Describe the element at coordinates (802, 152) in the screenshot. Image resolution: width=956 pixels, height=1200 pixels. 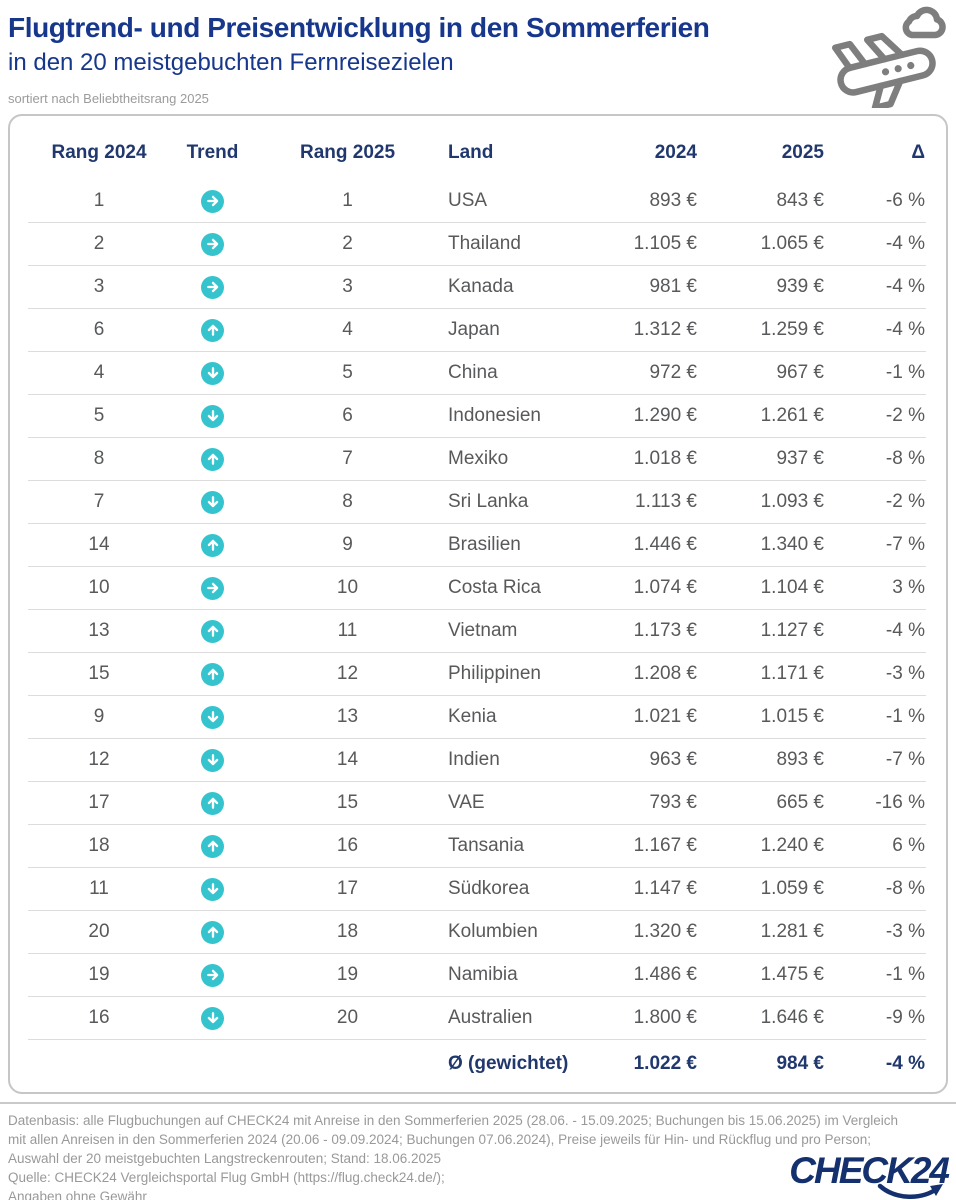
I see `col-header-2025: 2025` at that location.